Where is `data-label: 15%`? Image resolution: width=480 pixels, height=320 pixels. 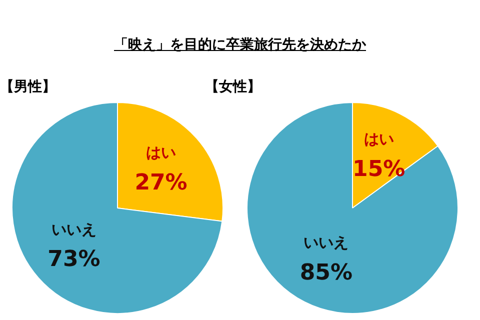 data-label: 15% is located at coordinates (379, 169).